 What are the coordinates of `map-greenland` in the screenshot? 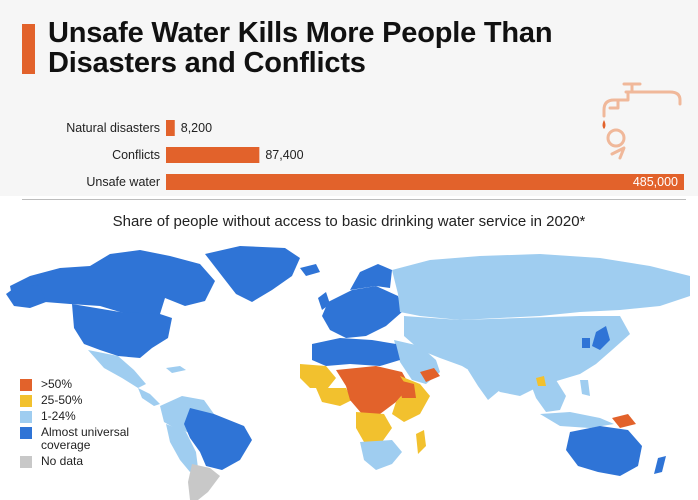 It's located at (252, 274).